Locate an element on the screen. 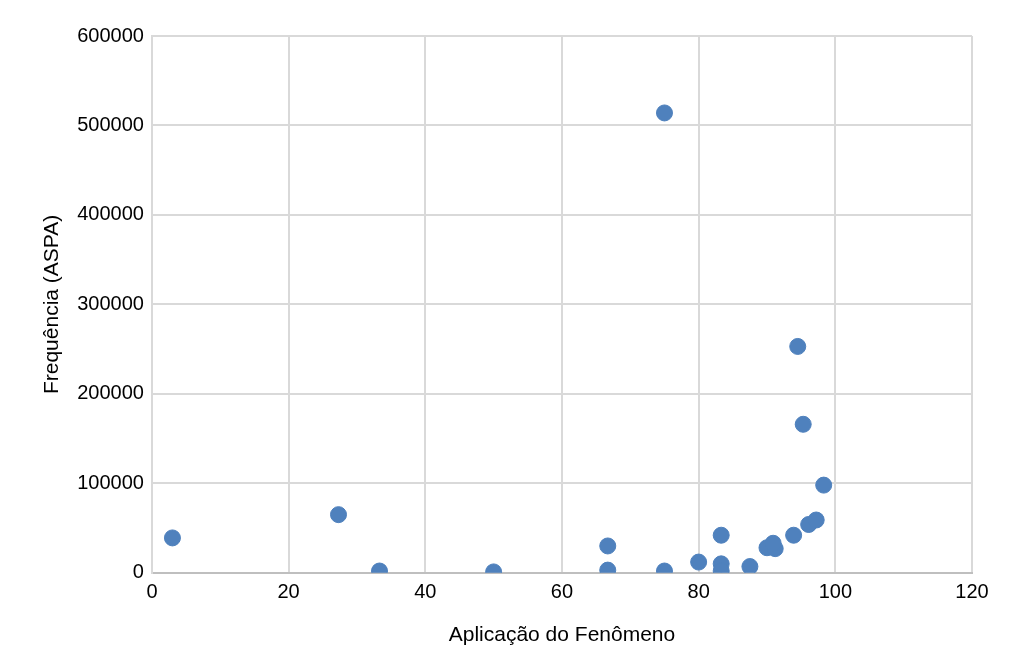  x-tick-label: 80 is located at coordinates (698, 591).